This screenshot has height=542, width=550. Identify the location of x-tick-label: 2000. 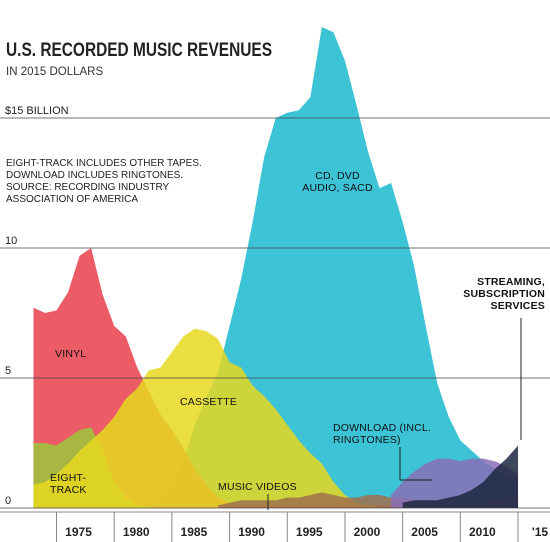
(367, 532).